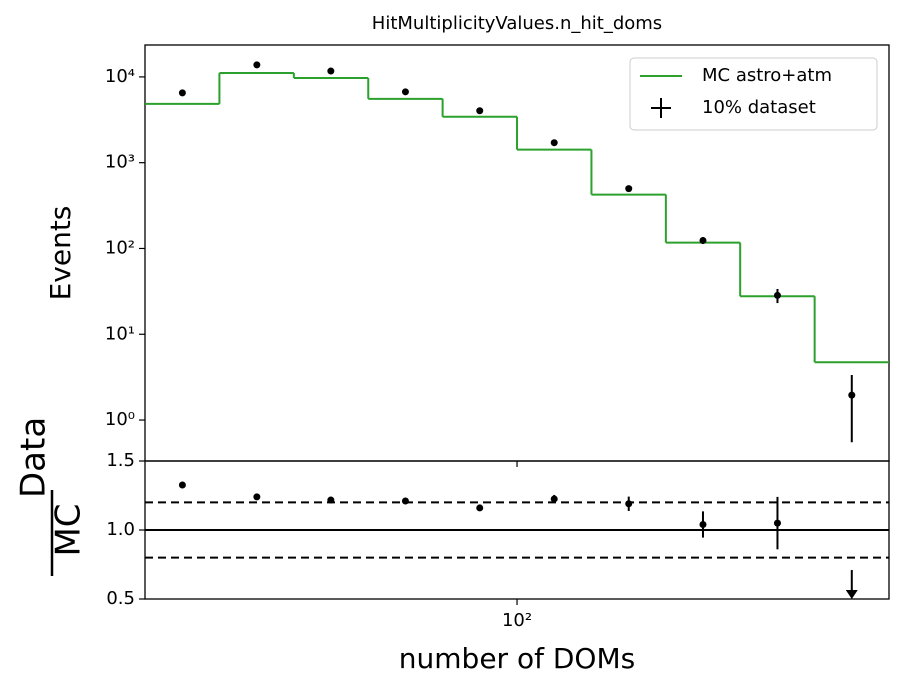 The width and height of the screenshot is (905, 693). I want to click on x-tick-label: 10², so click(517, 620).